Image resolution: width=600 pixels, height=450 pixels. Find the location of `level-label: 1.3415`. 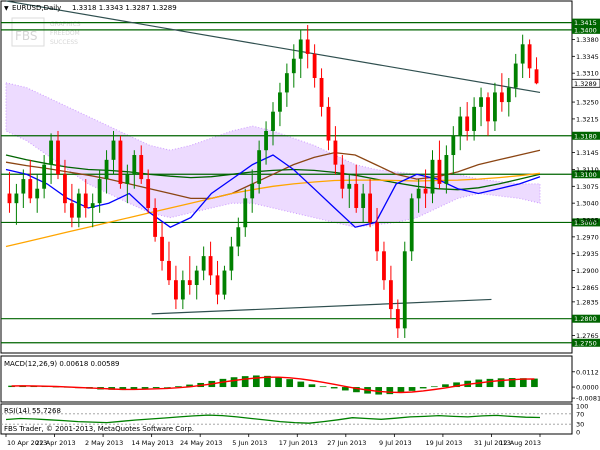

level-label: 1.3415 is located at coordinates (585, 23).